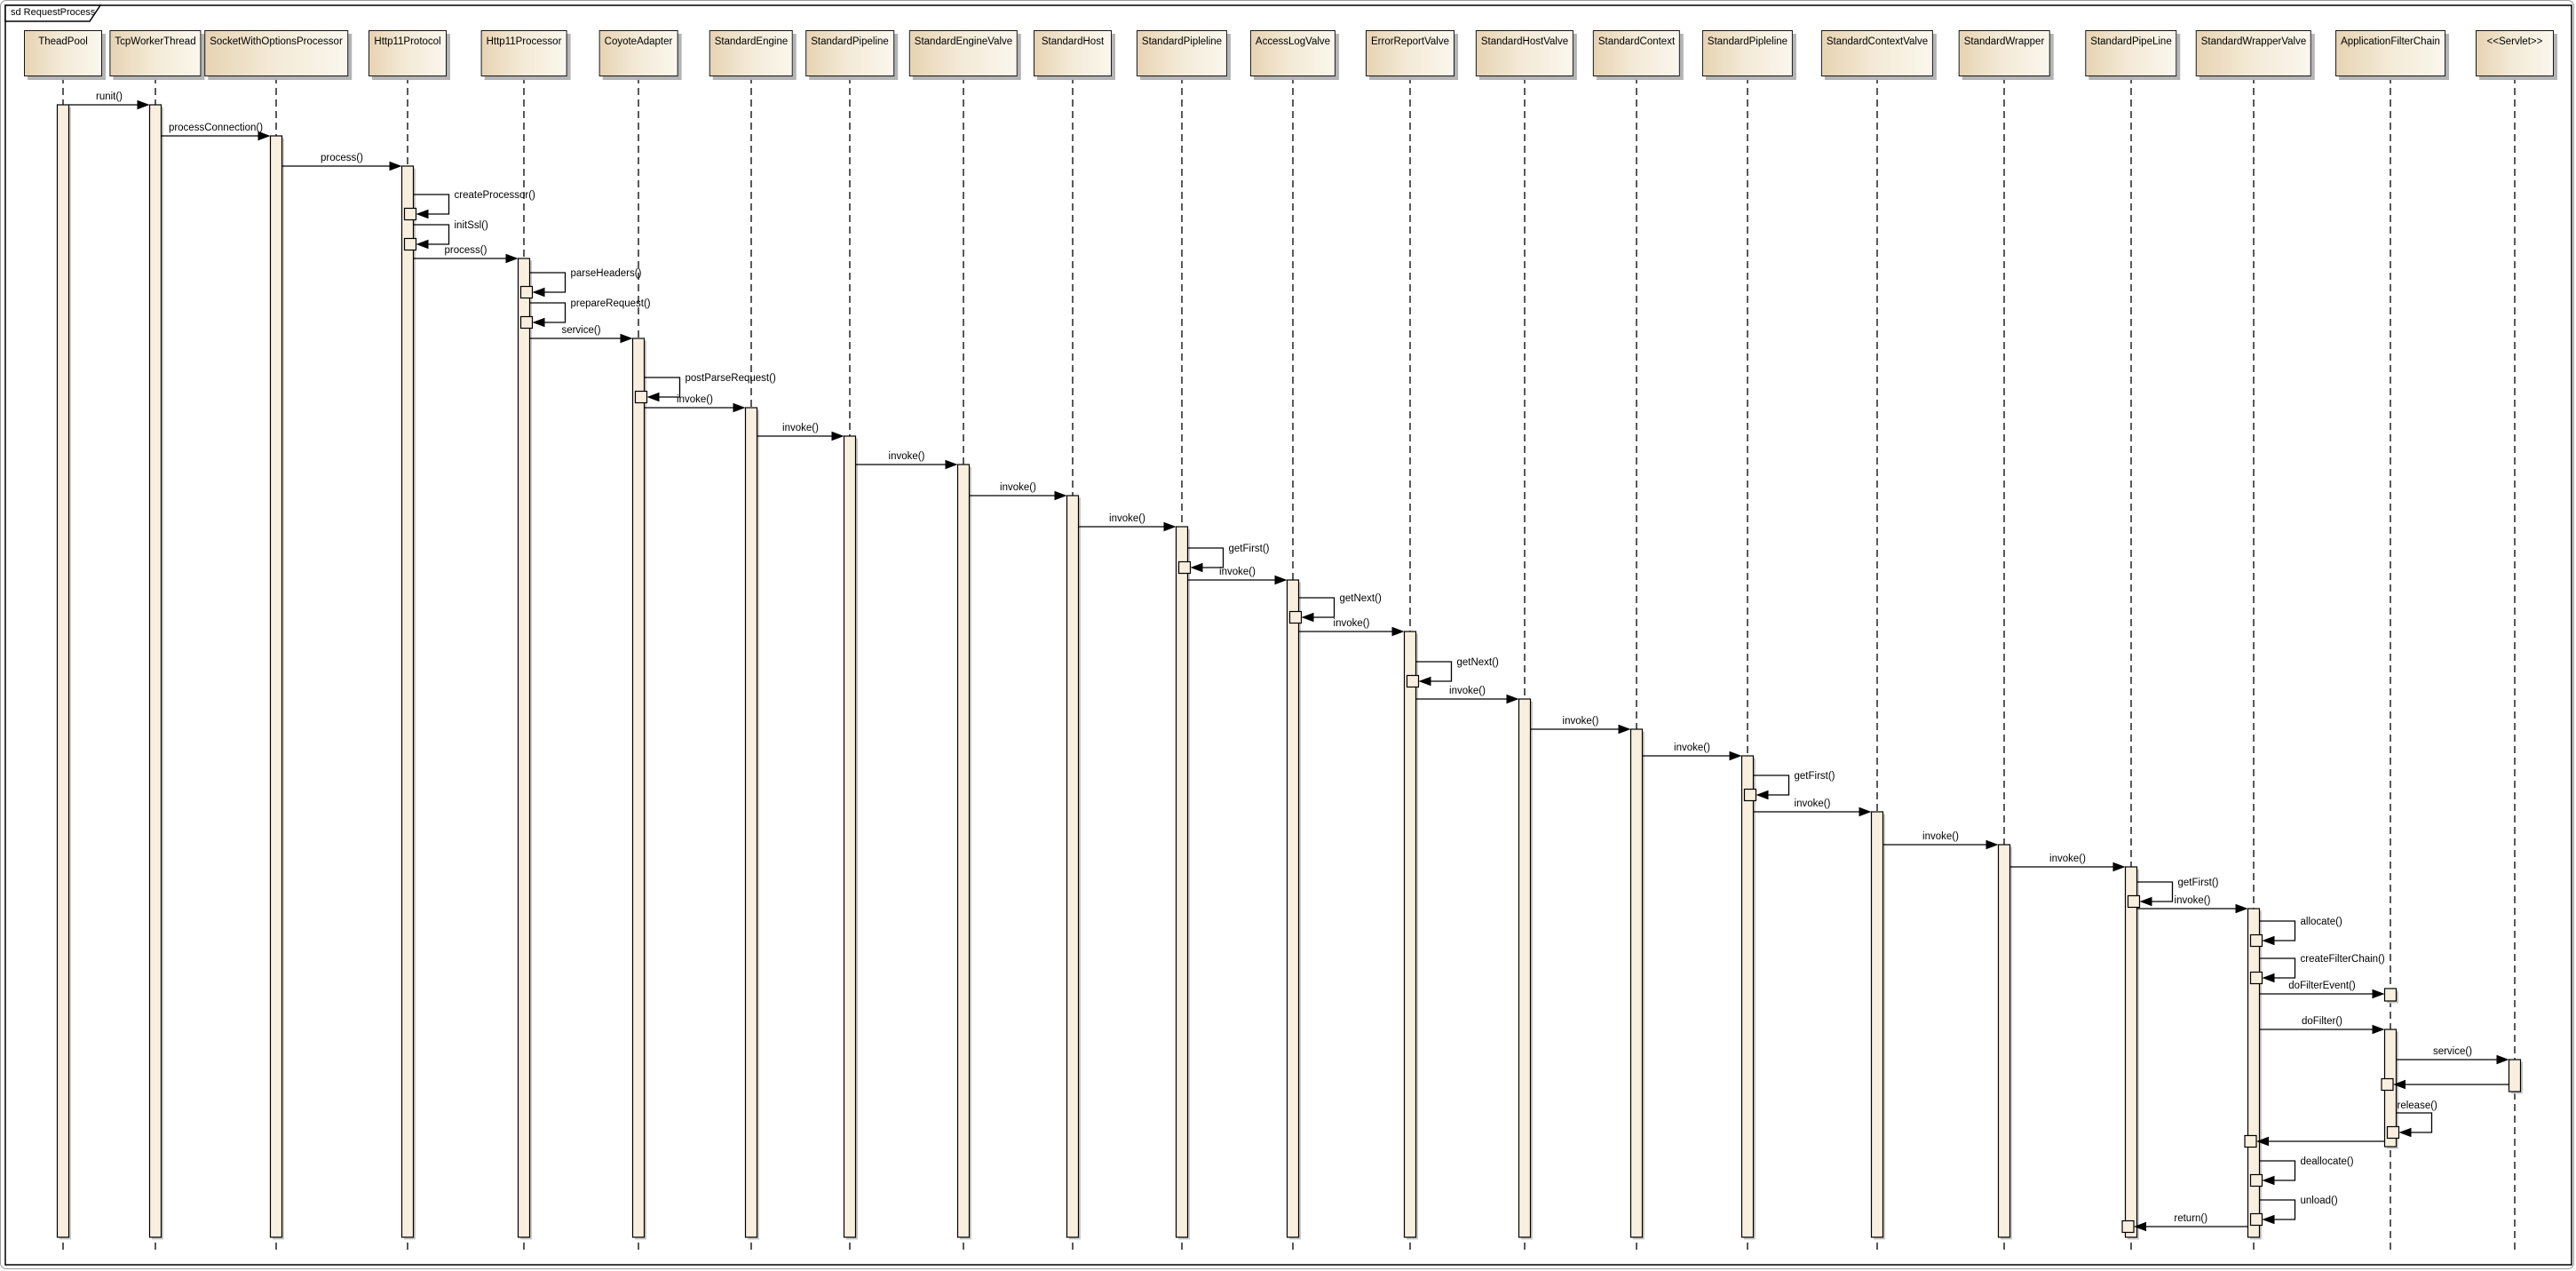 The width and height of the screenshot is (2576, 1271). I want to click on lifeline-head-applicationfilterchain-20: ApplicationFilterChain, so click(2390, 53).